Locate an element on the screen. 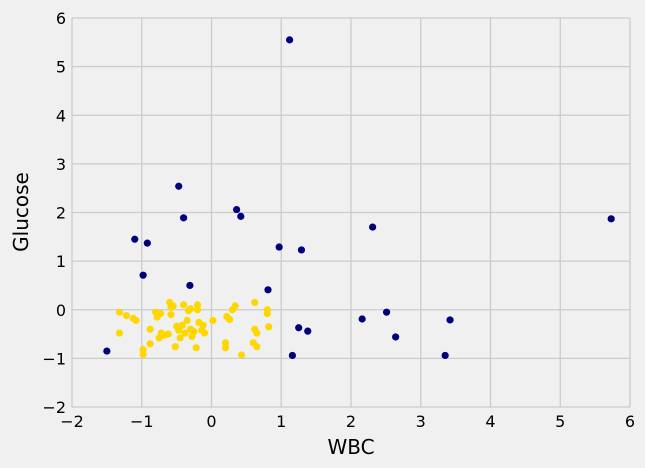 The height and width of the screenshot is (468, 645). y-tick-label: −2 is located at coordinates (54, 407).